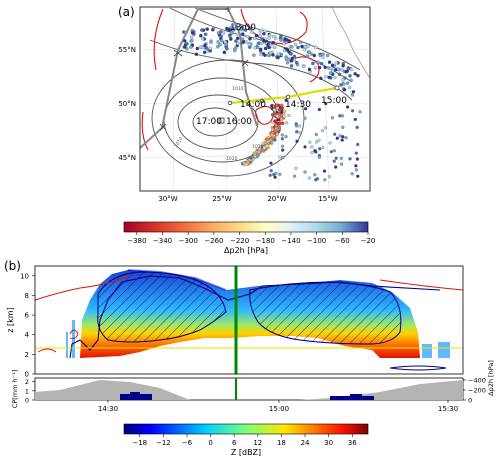 This screenshot has width=500, height=456. What do you see at coordinates (249, 288) in the screenshot?
I see `red-contour-upper` at bounding box center [249, 288].